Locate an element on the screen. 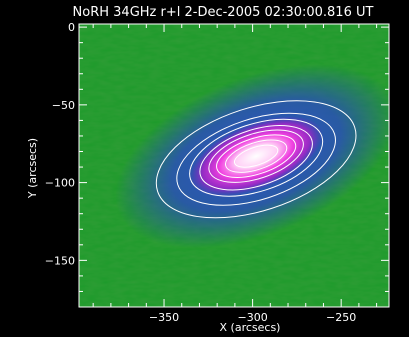 The width and height of the screenshot is (409, 337). x-axis-label: X (arcsecs) is located at coordinates (250, 327).